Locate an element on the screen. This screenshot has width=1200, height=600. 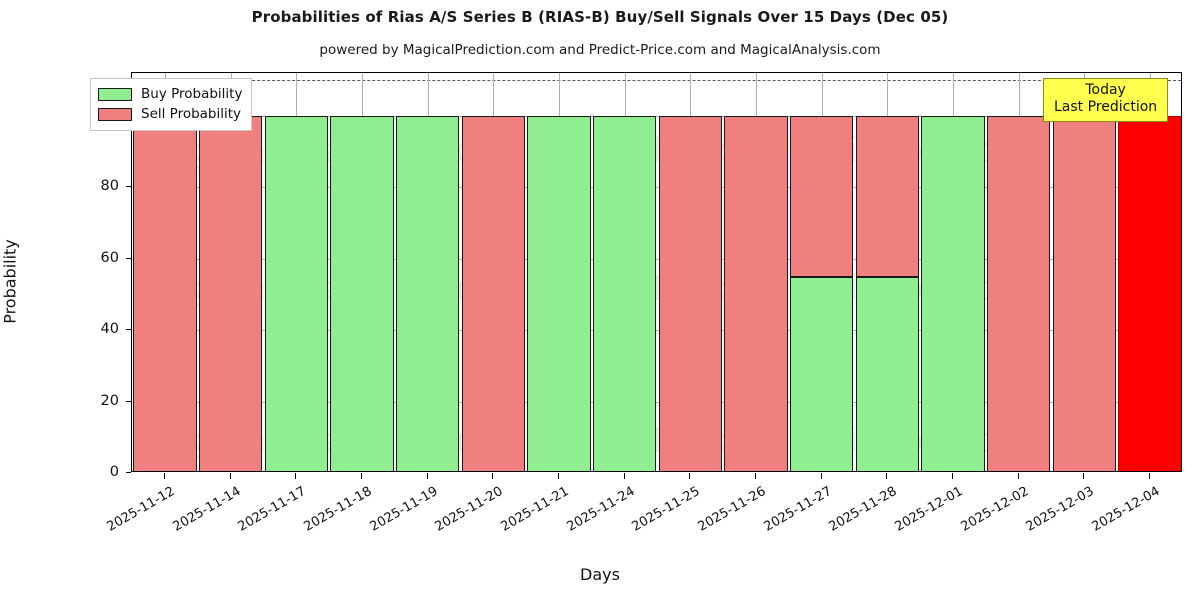
legend: Buy Probability Sell Probability is located at coordinates (171, 104).